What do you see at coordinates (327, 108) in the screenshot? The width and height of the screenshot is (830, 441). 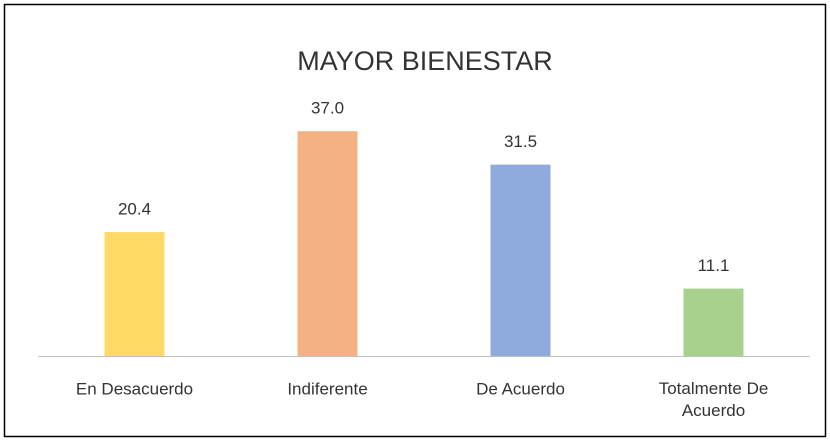 I see `data-label: 37.0` at bounding box center [327, 108].